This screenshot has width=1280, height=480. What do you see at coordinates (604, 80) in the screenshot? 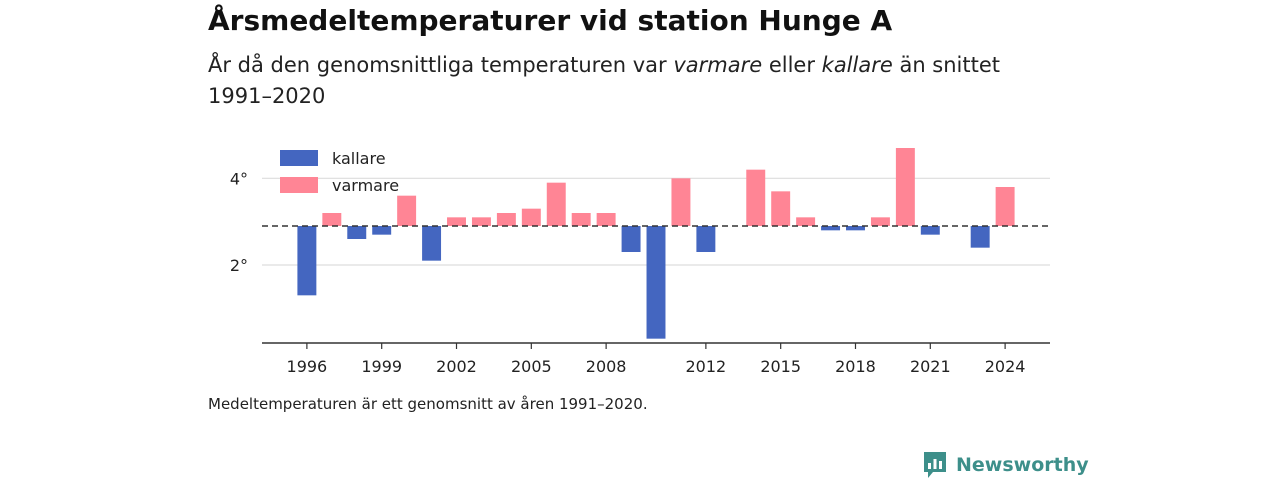
I see `subtitle-end: än snittet 1991–2020` at bounding box center [604, 80].